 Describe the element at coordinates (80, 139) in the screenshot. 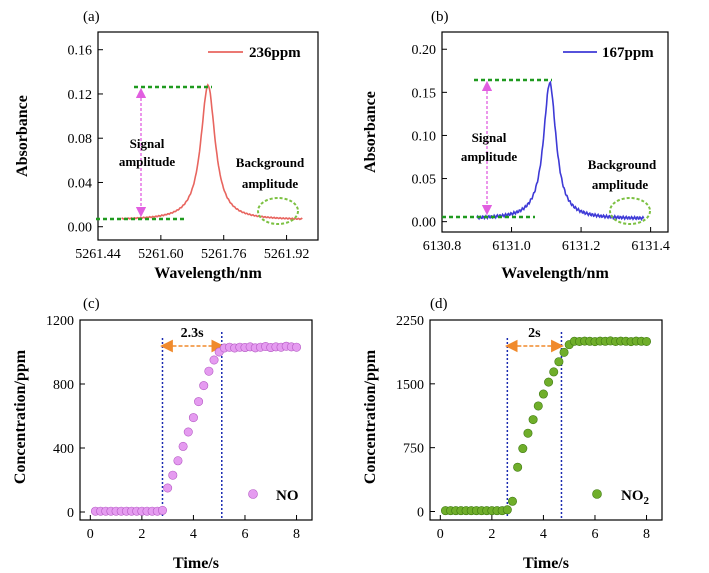

I see `ytick-label: 0.08` at that location.